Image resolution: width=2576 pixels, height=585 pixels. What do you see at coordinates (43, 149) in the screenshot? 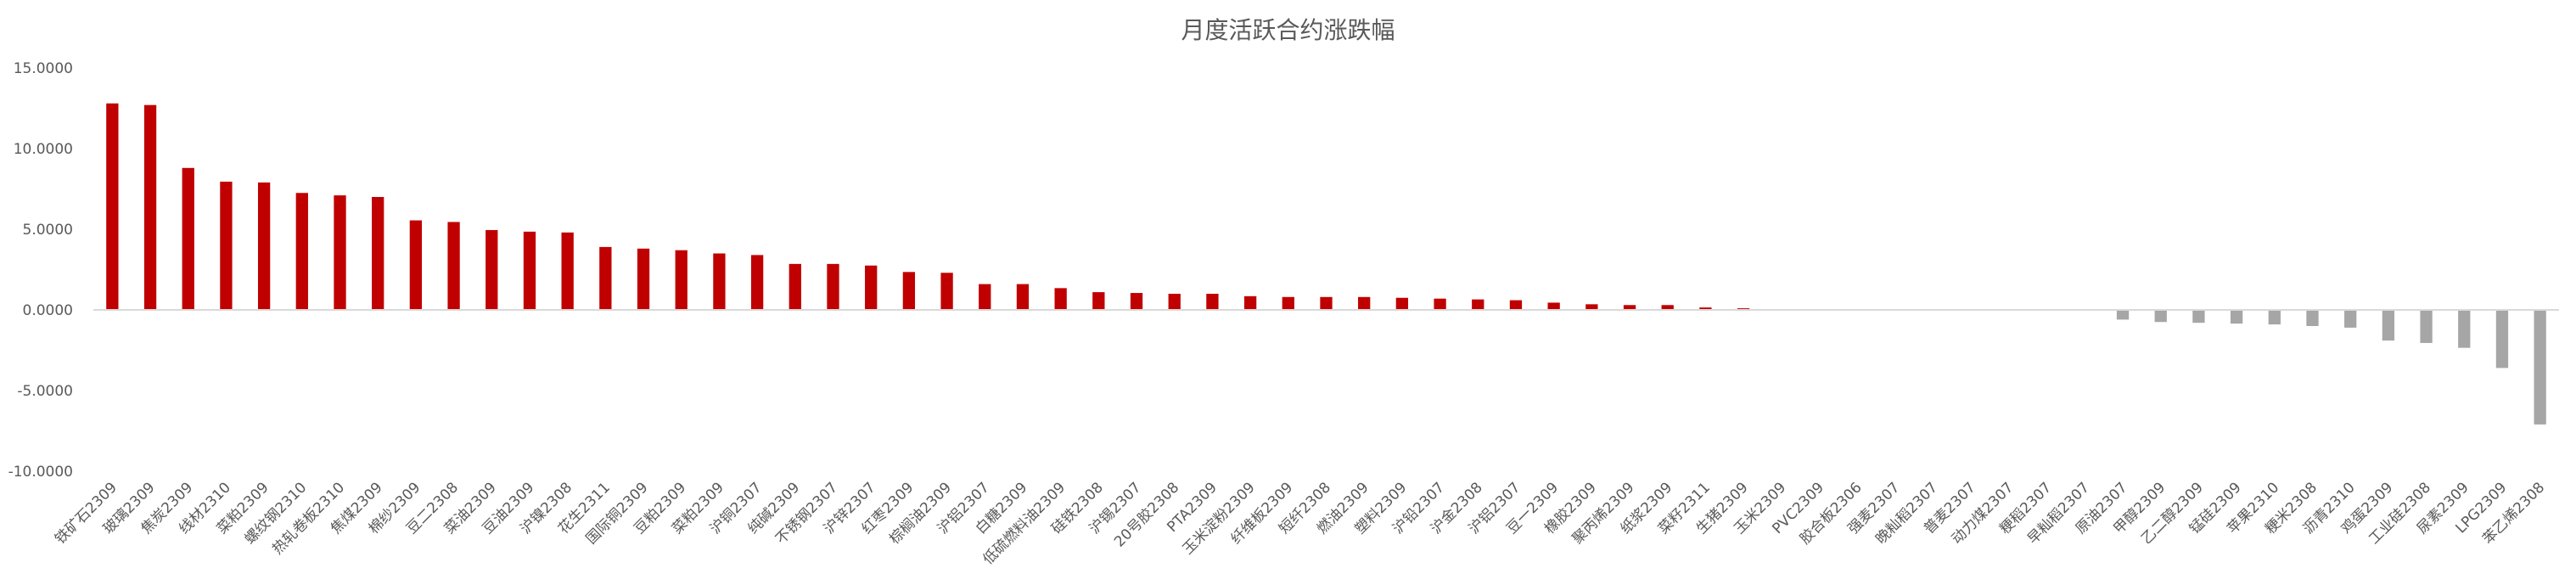
I see `y-tick-label: 10.0000` at bounding box center [43, 149].